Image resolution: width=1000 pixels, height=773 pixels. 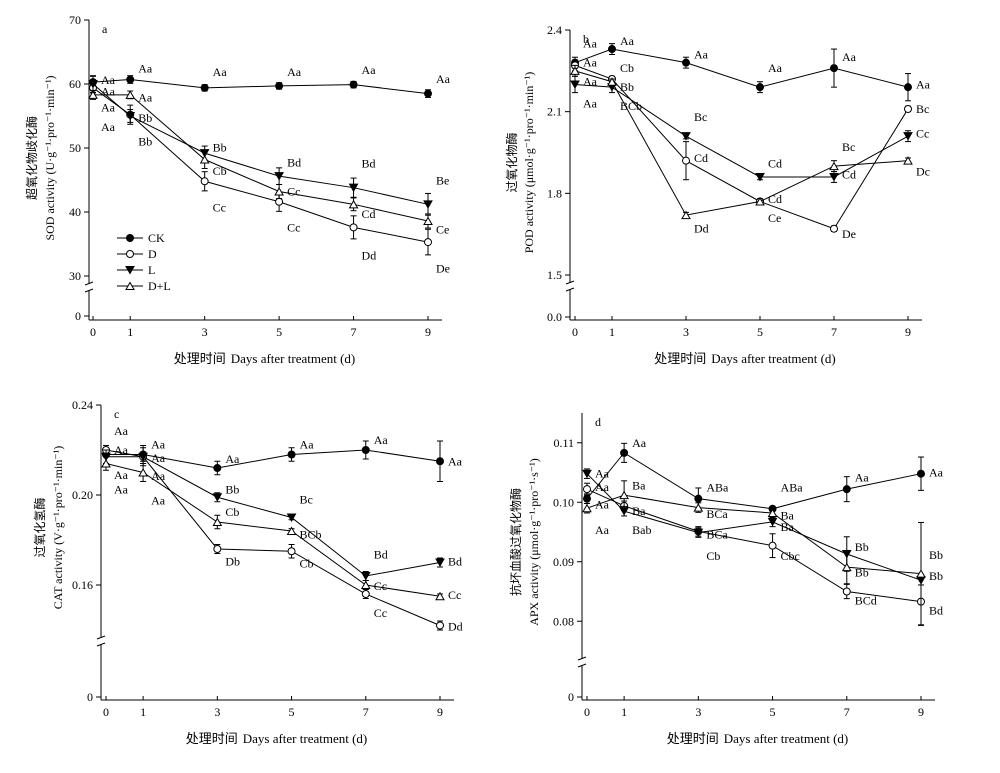 What do you see at coordinates (598, 422) in the screenshot?
I see `panel-letter: d` at bounding box center [598, 422].